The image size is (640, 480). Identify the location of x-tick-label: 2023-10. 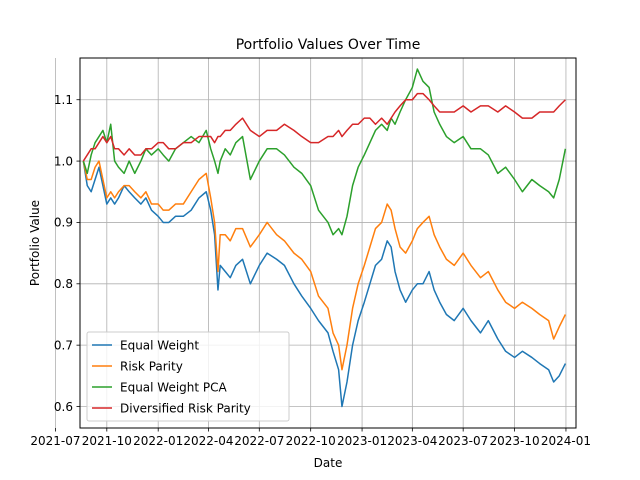
(514, 441).